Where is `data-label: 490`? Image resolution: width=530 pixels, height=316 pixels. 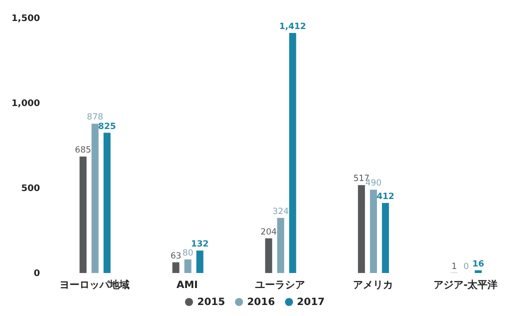
data-label: 490 is located at coordinates (373, 183).